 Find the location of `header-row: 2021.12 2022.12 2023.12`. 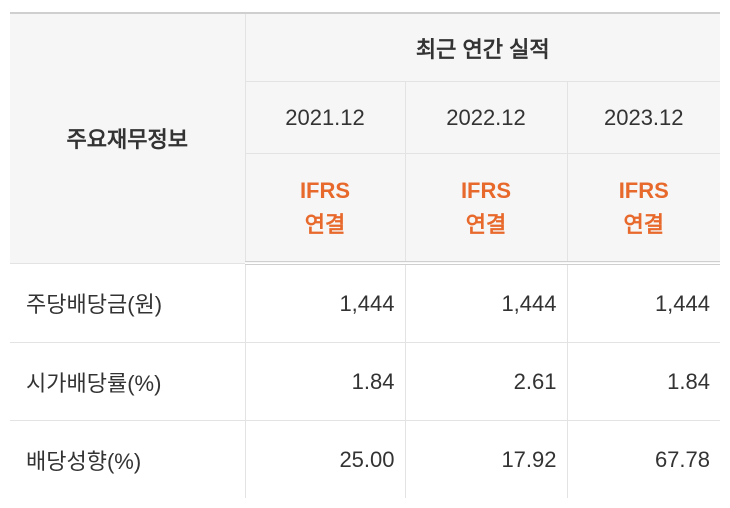

header-row: 2021.12 2022.12 2023.12 is located at coordinates (365, 117).